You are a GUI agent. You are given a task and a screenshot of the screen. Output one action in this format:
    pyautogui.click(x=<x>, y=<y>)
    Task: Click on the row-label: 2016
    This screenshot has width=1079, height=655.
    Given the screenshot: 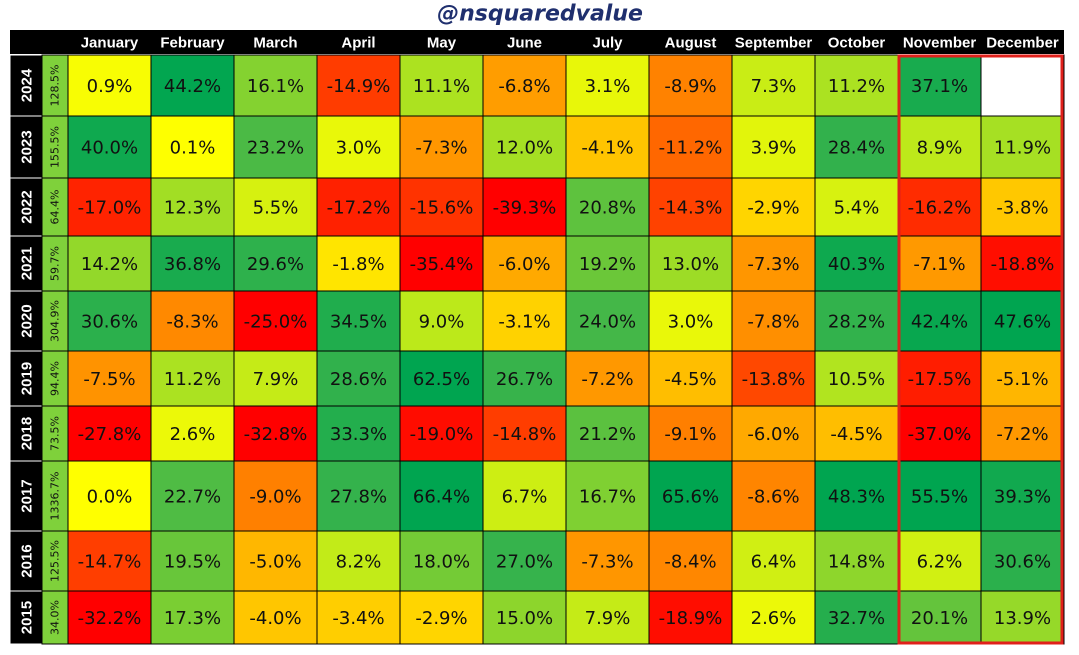 What is the action you would take?
    pyautogui.click(x=27, y=560)
    